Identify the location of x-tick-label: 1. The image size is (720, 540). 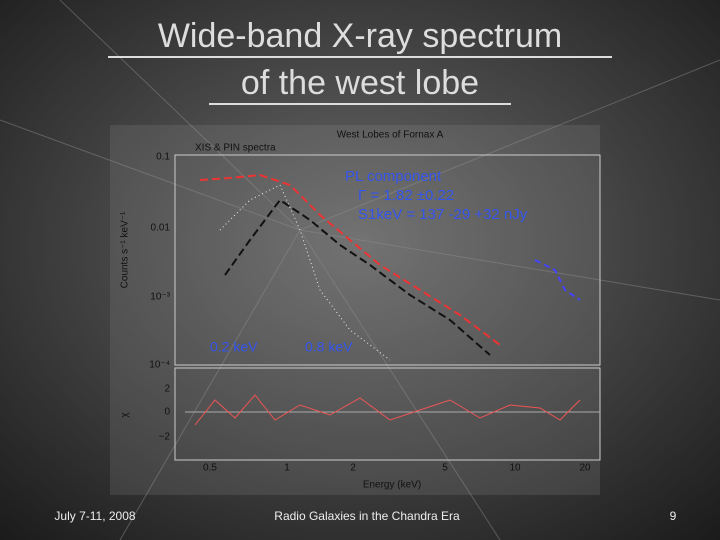
(287, 468).